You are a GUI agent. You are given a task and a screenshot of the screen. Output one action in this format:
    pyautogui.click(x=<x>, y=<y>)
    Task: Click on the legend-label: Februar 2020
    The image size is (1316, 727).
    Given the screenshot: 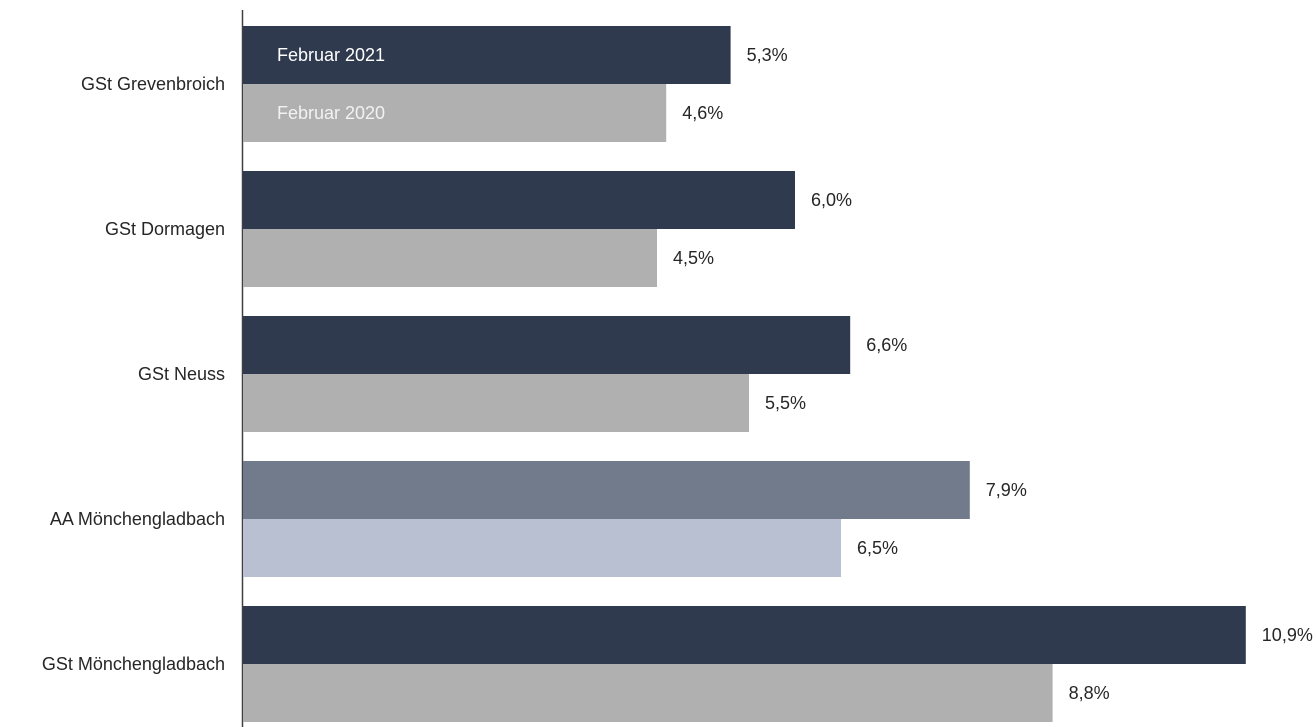 What is the action you would take?
    pyautogui.click(x=331, y=113)
    